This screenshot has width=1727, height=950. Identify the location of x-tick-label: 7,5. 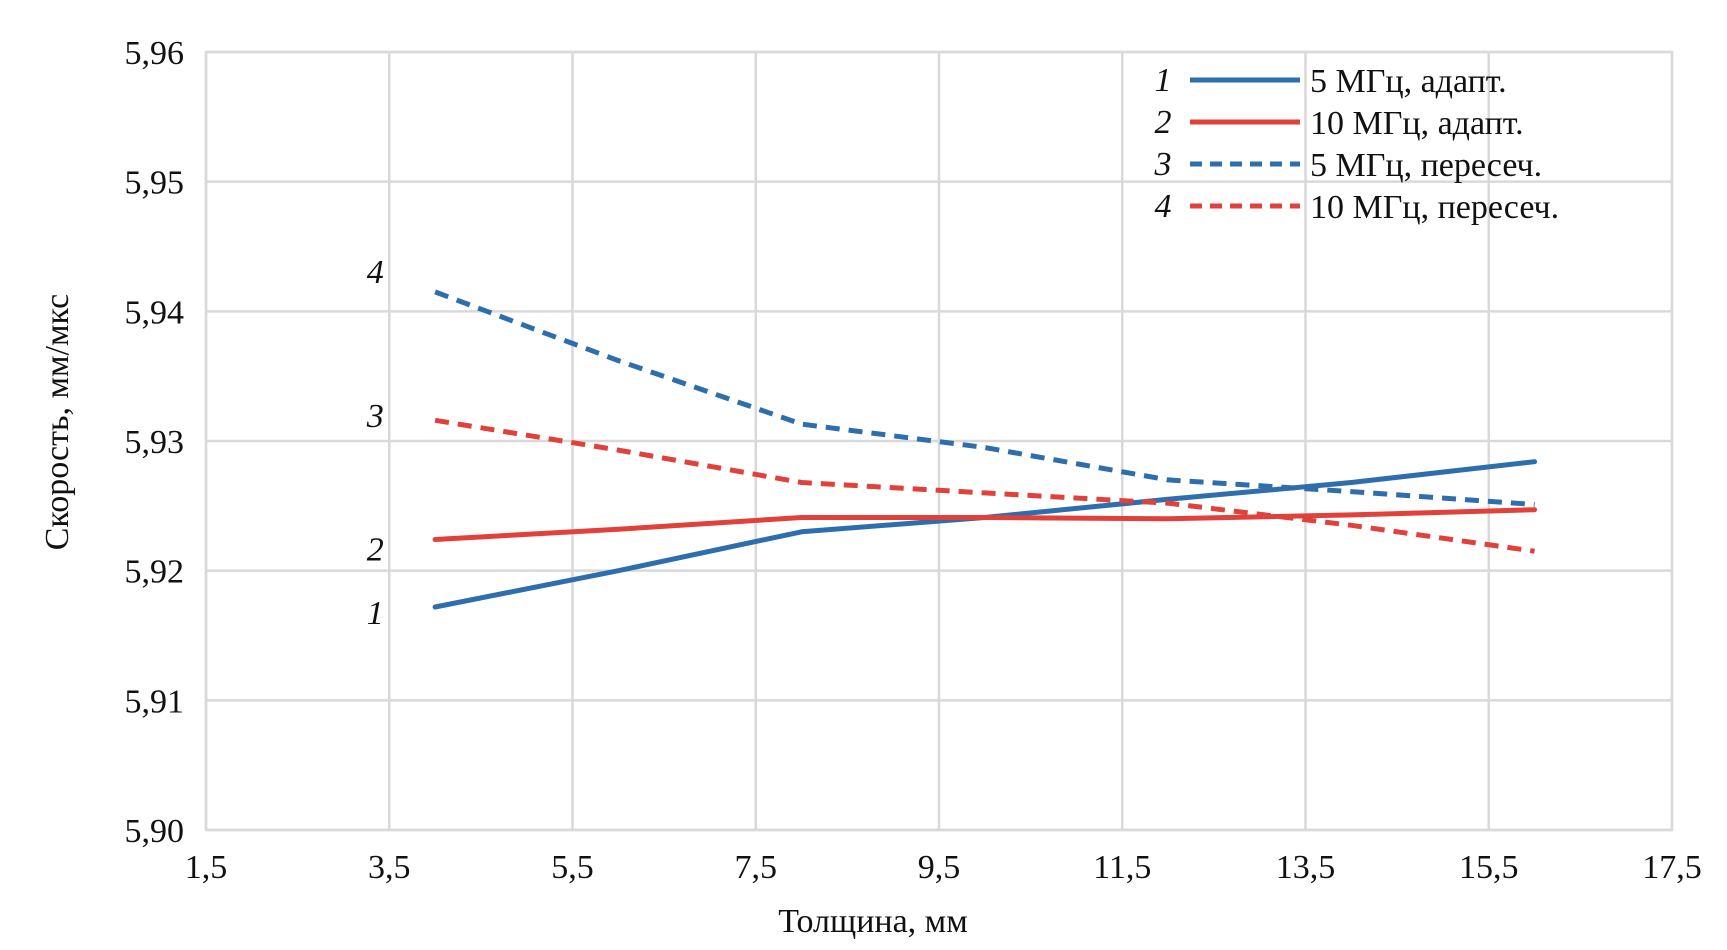
(756, 867).